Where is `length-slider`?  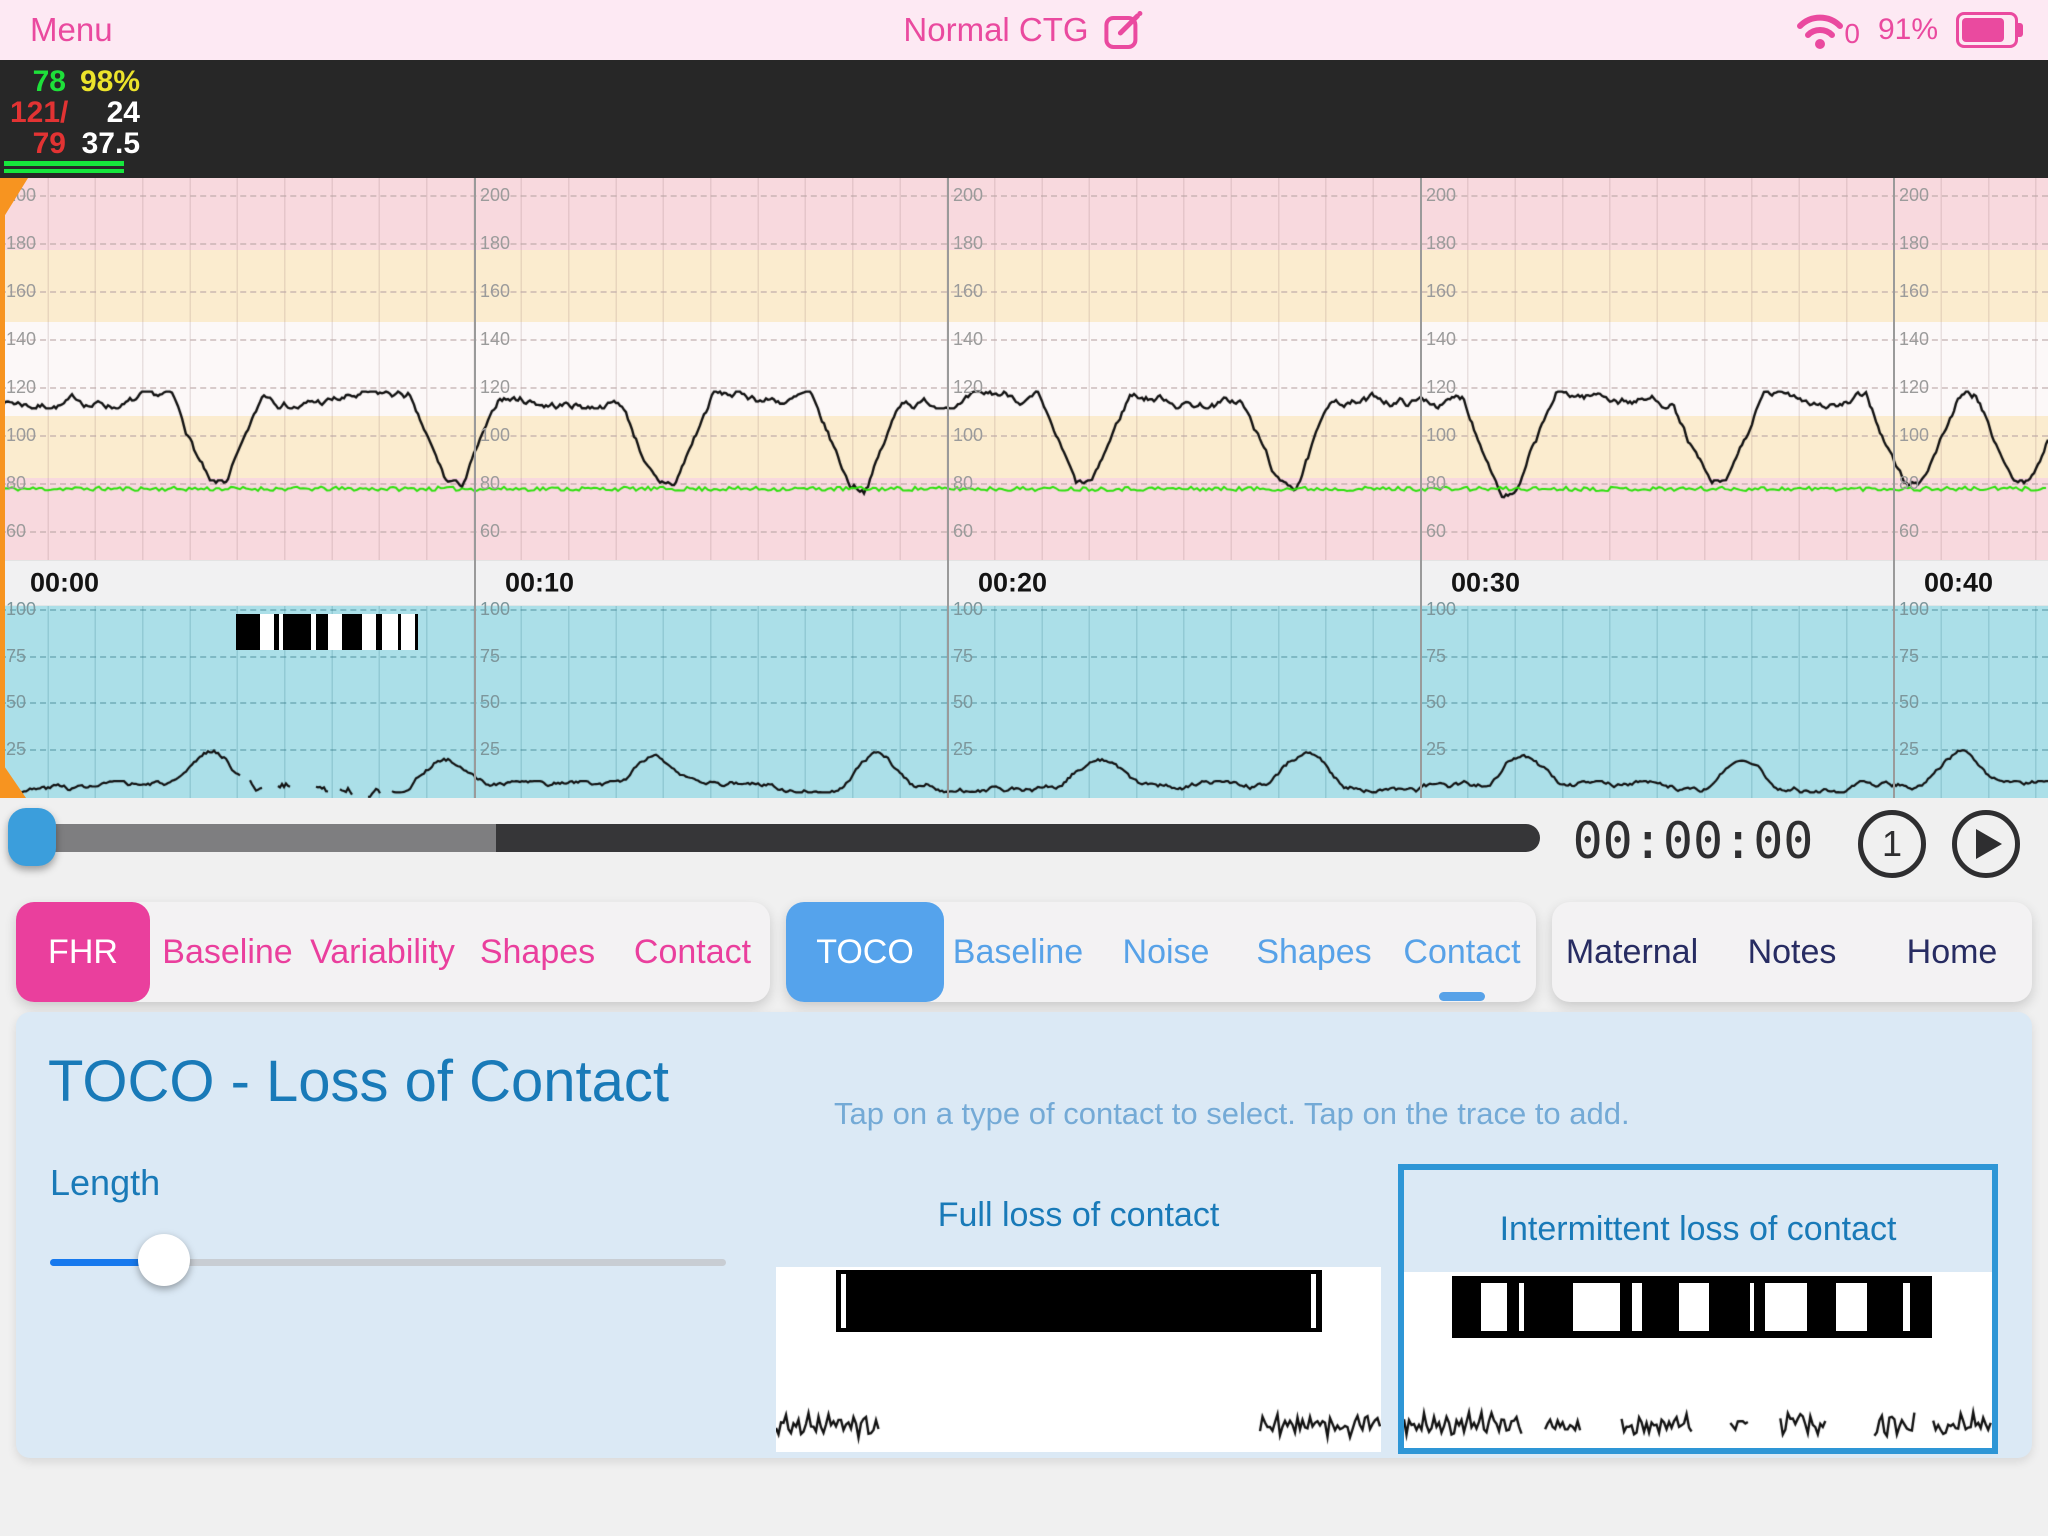 length-slider is located at coordinates (388, 1262).